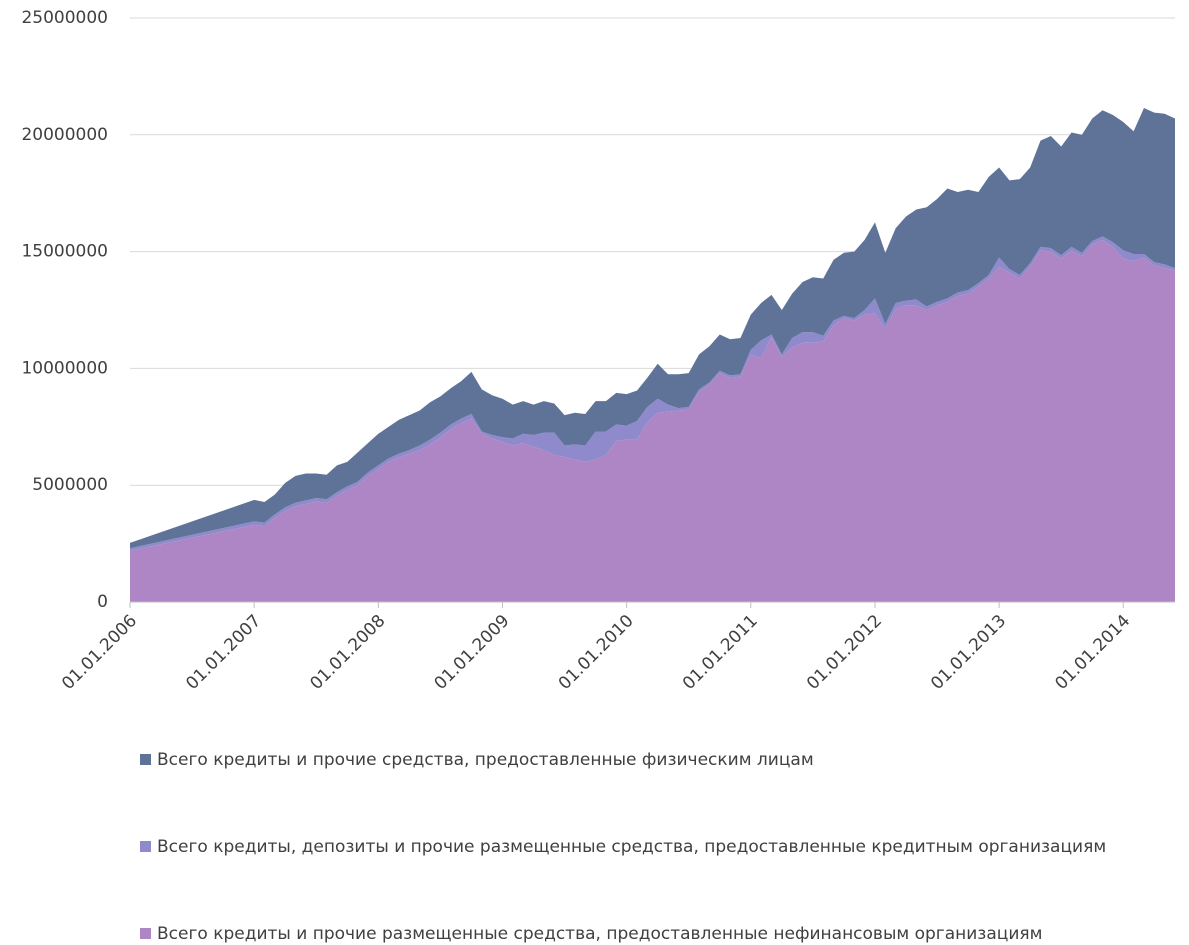 The image size is (1189, 945). What do you see at coordinates (223, 652) in the screenshot?
I see `x-tick-label: 01.01.2007` at bounding box center [223, 652].